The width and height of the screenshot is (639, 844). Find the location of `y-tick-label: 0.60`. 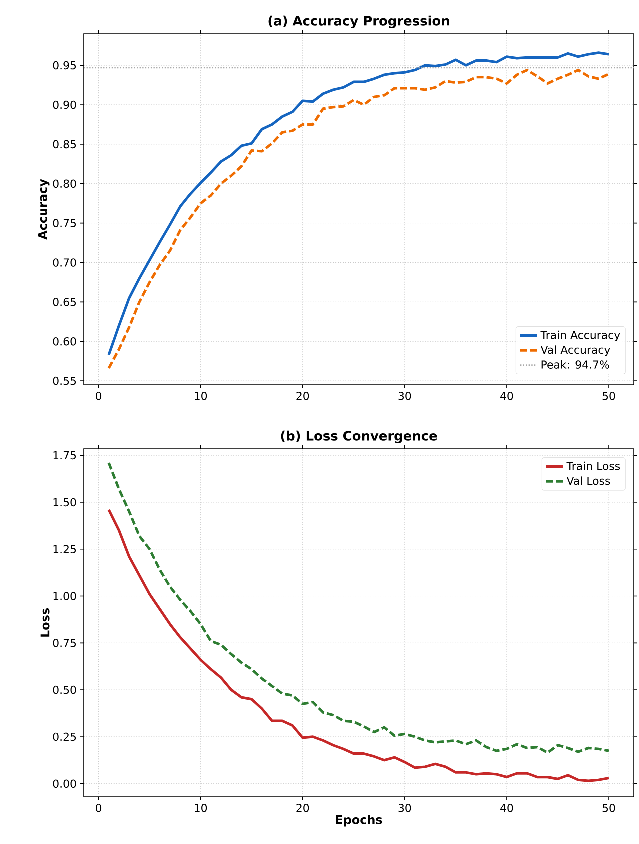

y-tick-label: 0.60 is located at coordinates (64, 341).